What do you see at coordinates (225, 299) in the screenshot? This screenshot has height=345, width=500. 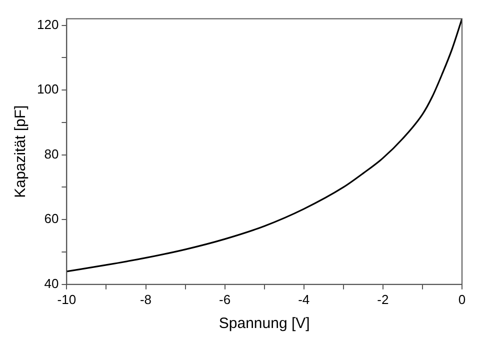 I see `x-tick-label: -6` at bounding box center [225, 299].